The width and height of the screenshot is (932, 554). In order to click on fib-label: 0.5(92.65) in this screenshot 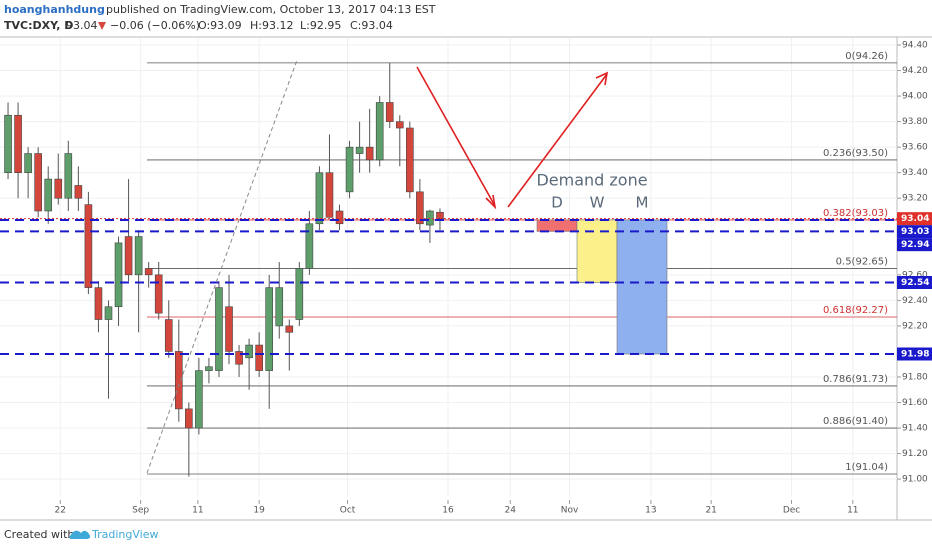, I will do `click(862, 261)`.